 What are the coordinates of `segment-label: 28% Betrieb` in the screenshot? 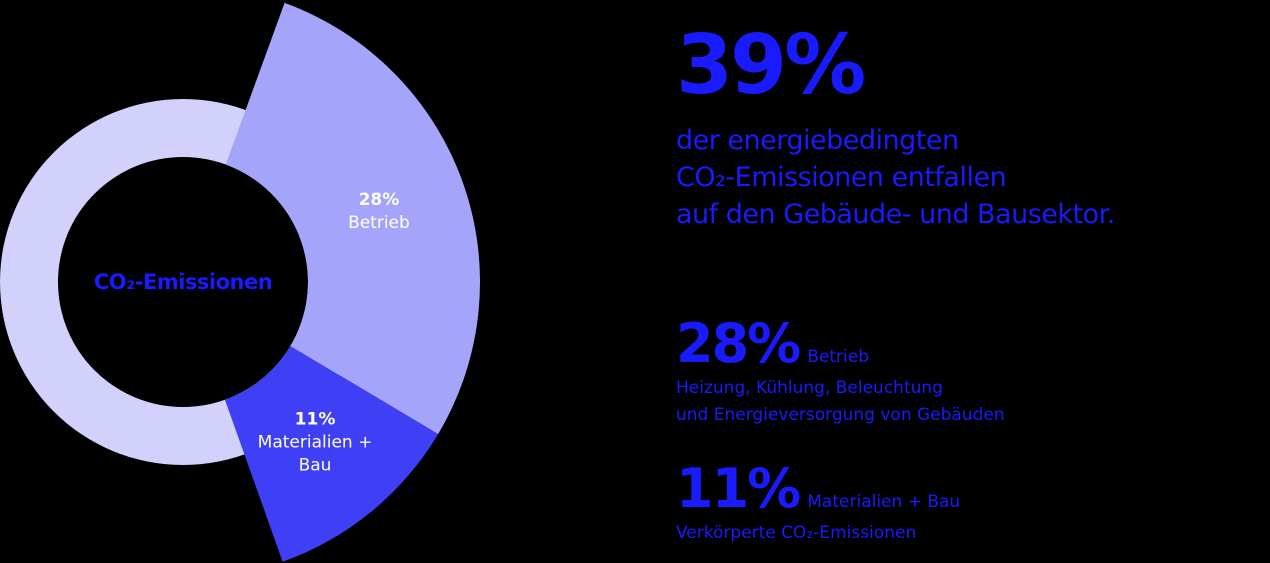 It's located at (379, 212).